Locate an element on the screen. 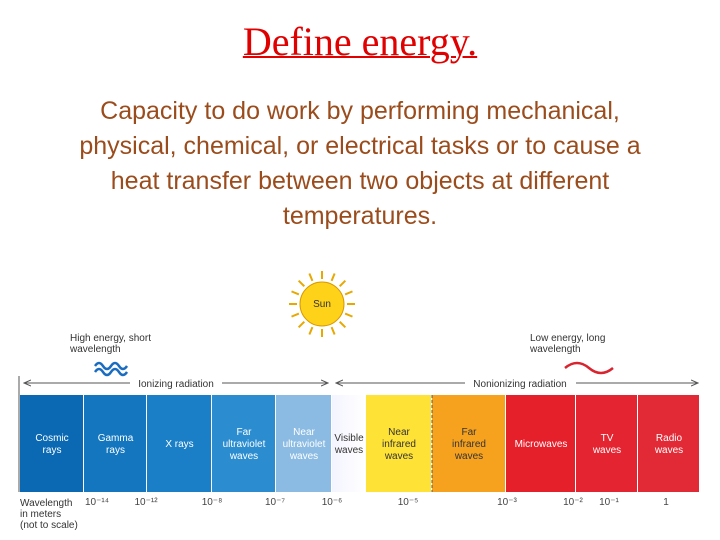  sun-label: Sun is located at coordinates (322, 304).